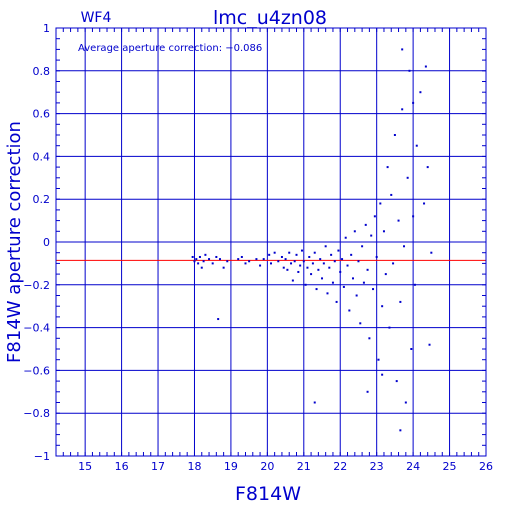 Image resolution: width=512 pixels, height=512 pixels. What do you see at coordinates (304, 466) in the screenshot?
I see `x-tick-label: 21` at bounding box center [304, 466].